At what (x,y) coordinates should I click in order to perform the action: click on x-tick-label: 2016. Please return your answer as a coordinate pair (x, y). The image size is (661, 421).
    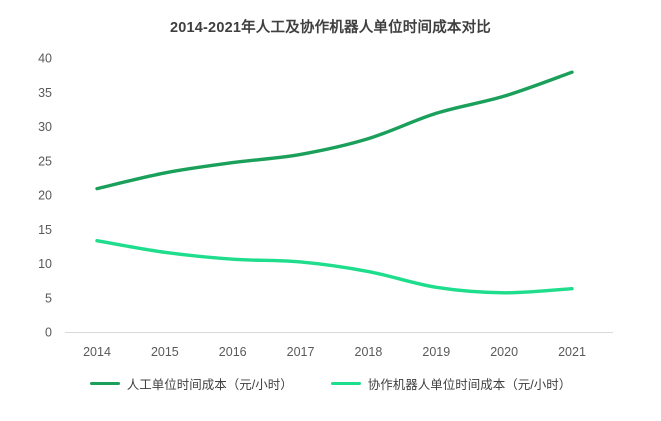
    Looking at the image, I should click on (233, 352).